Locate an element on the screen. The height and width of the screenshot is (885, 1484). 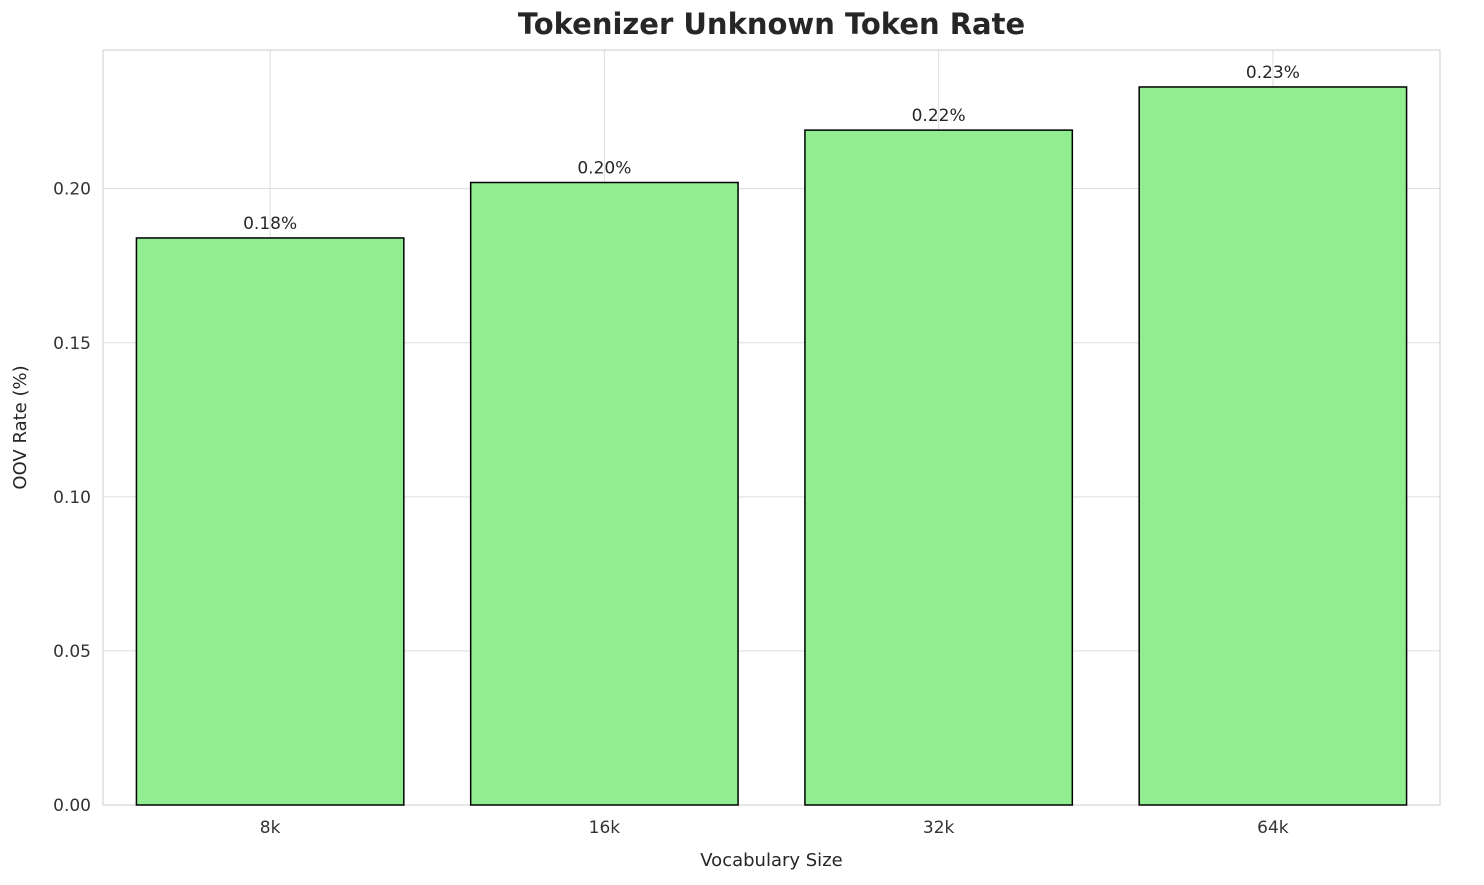
x-tick-label: 16k is located at coordinates (605, 828).